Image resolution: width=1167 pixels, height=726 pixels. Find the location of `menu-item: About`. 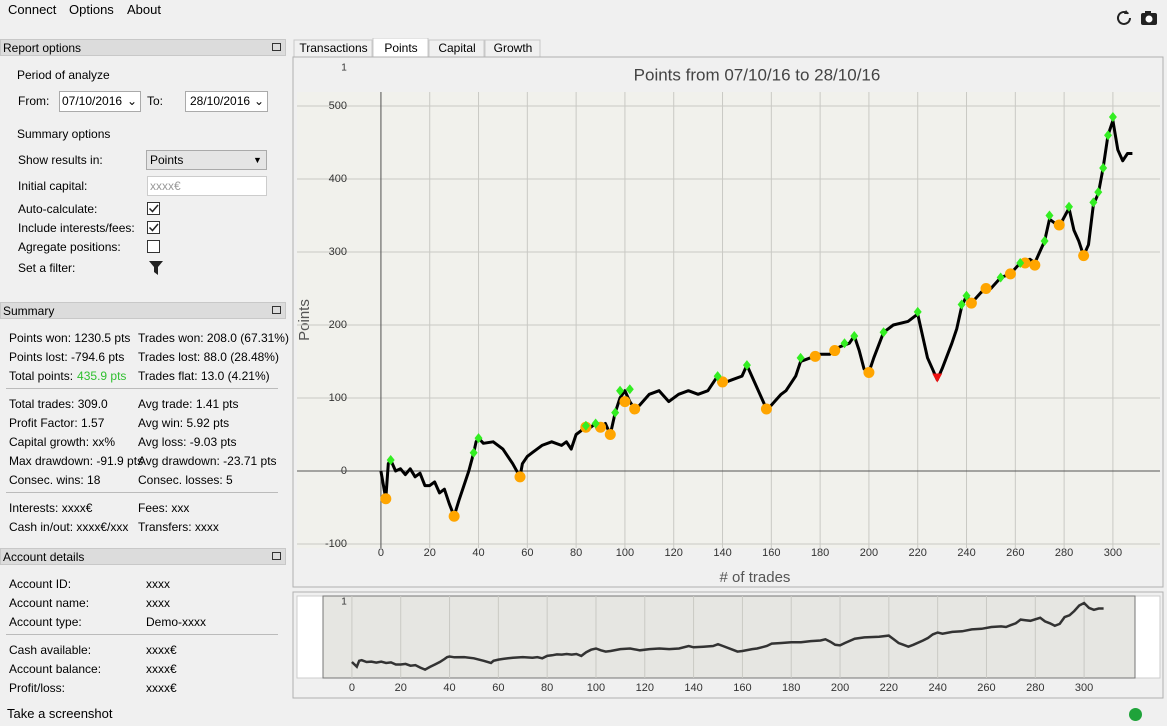

menu-item: About is located at coordinates (144, 9).